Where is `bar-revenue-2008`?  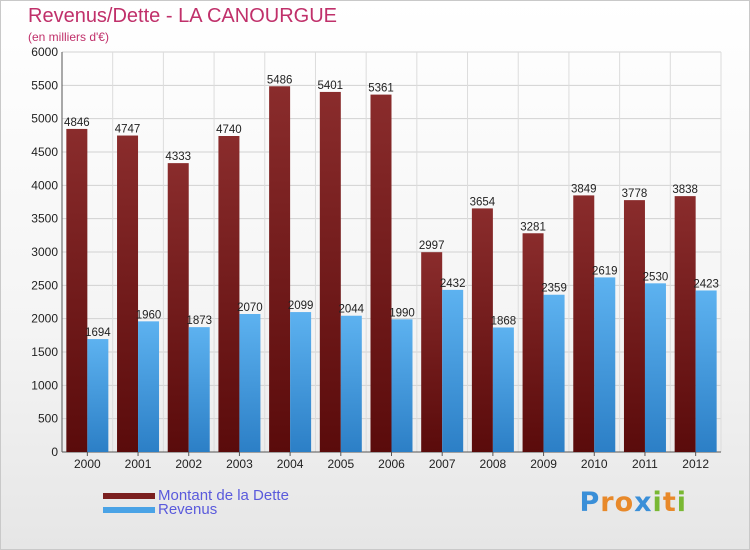
bar-revenue-2008 is located at coordinates (503, 389).